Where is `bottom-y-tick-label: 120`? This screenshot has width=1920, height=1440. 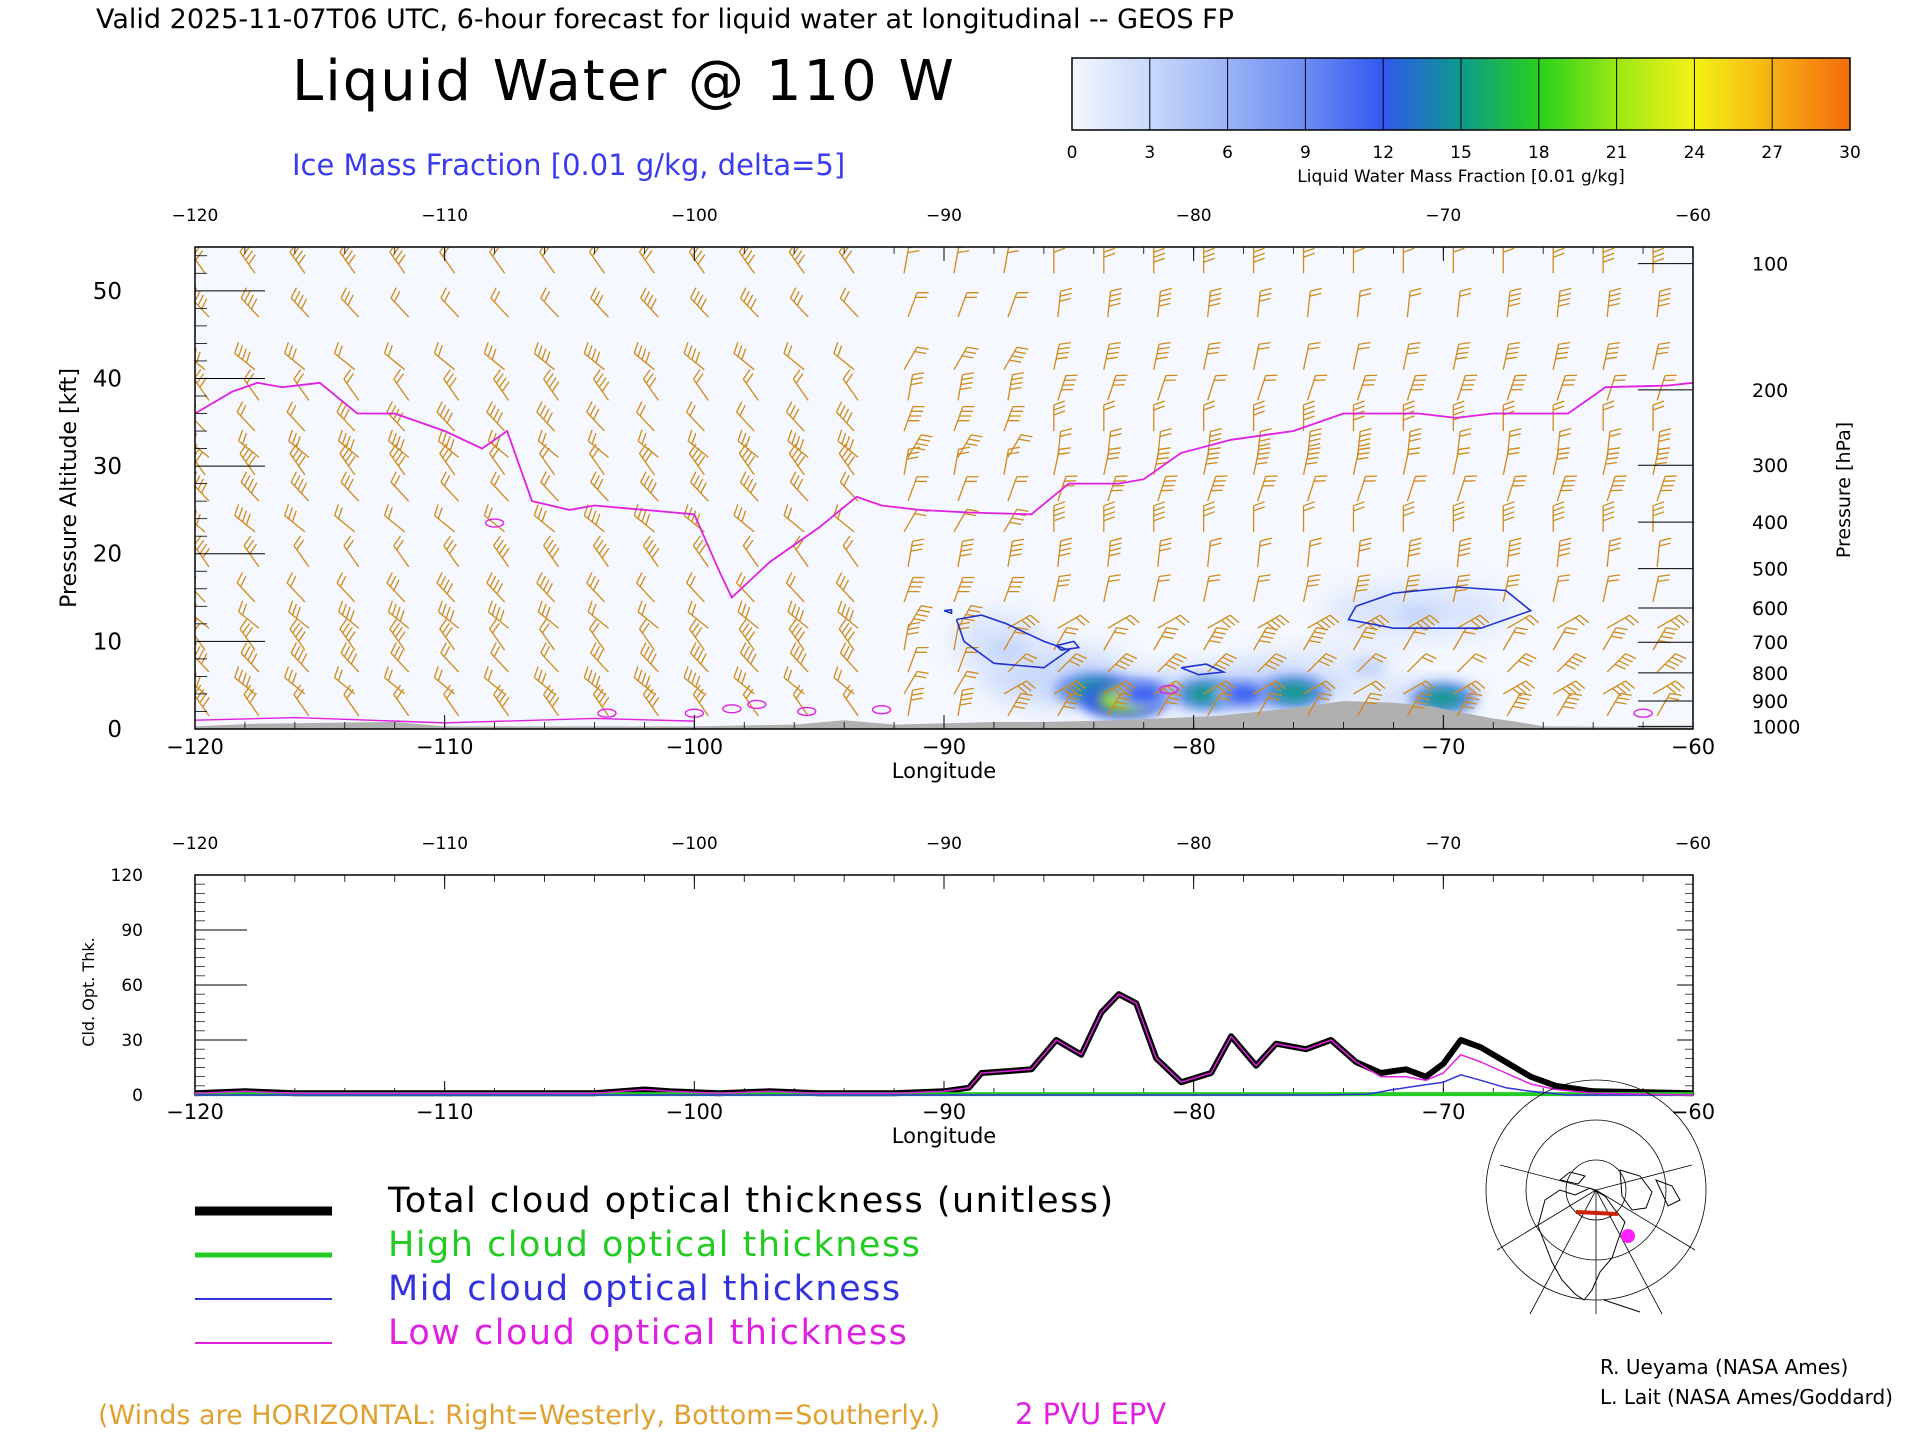 bottom-y-tick-label: 120 is located at coordinates (127, 876).